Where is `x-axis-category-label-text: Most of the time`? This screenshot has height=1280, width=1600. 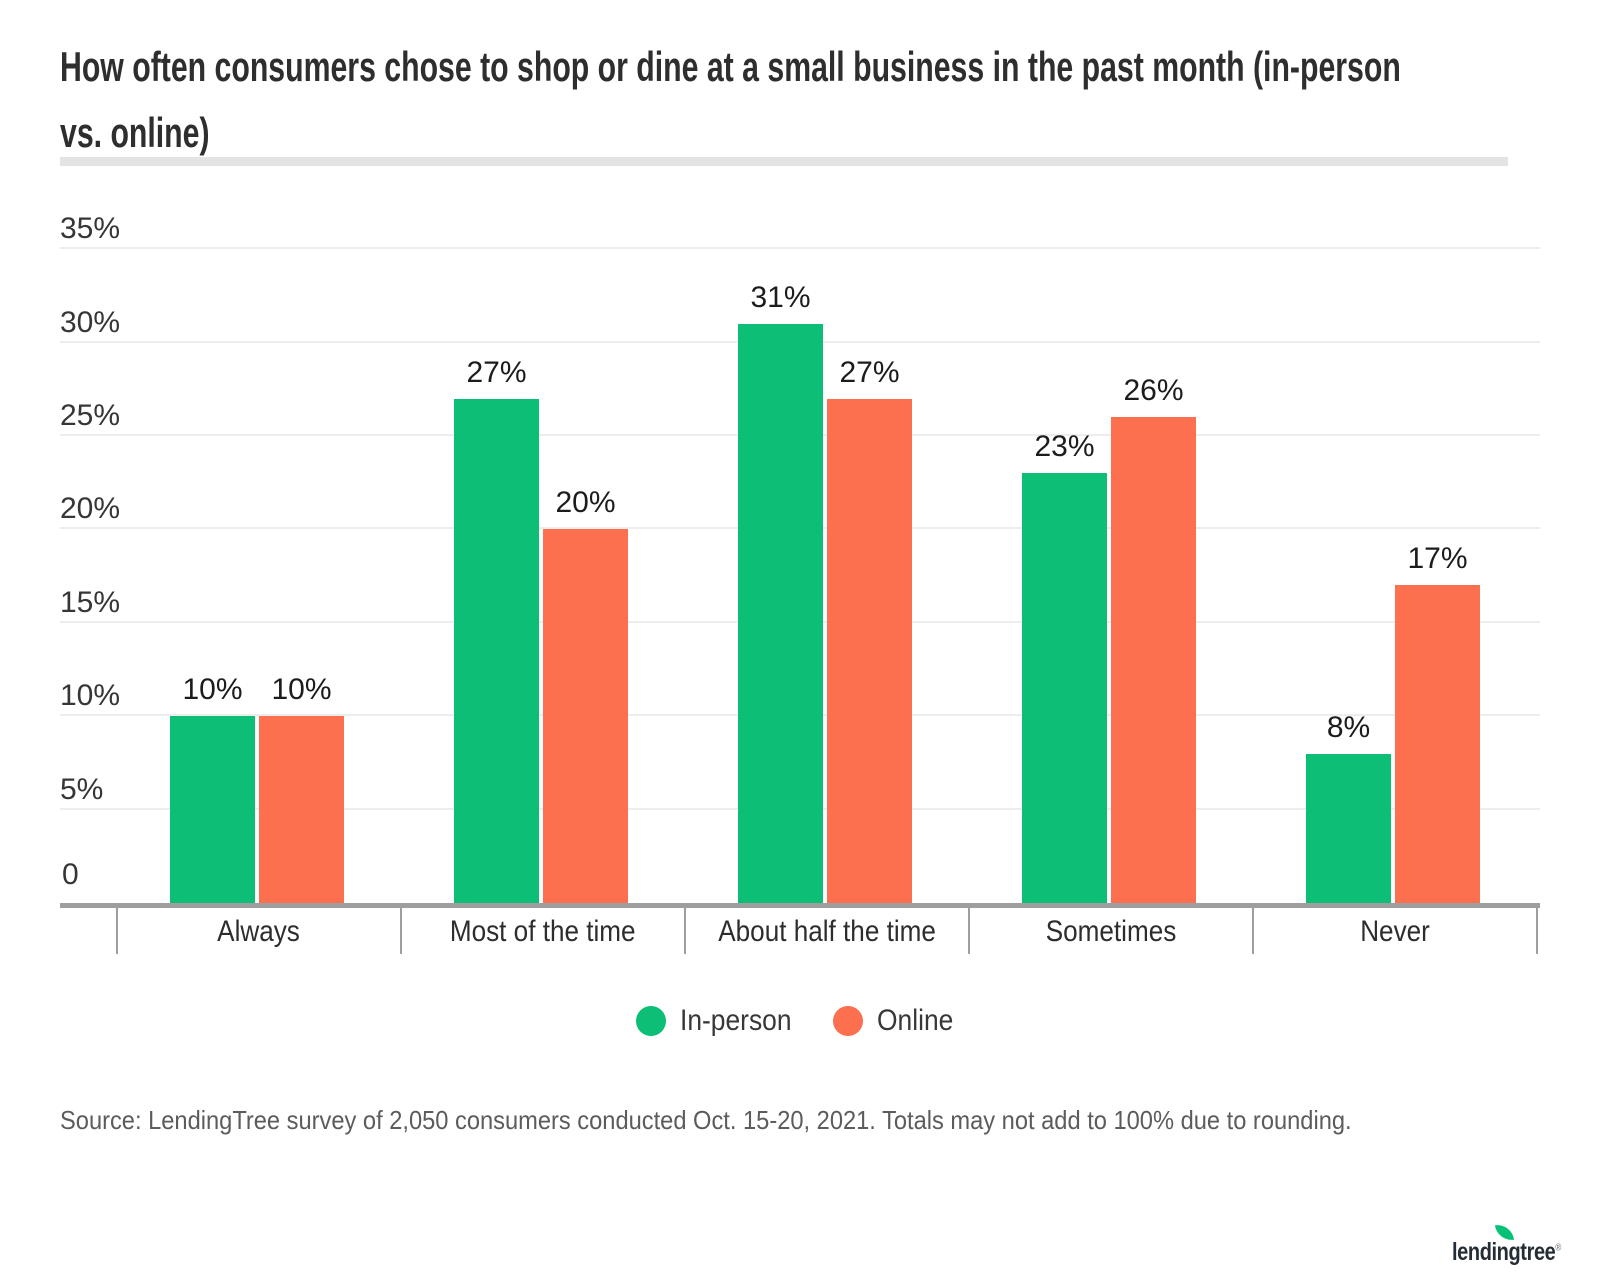
x-axis-category-label-text: Most of the time is located at coordinates (543, 931).